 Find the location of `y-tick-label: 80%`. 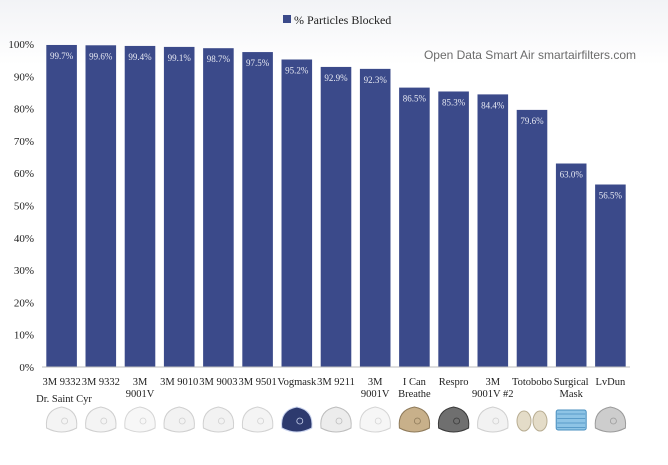

y-tick-label: 80% is located at coordinates (24, 110).